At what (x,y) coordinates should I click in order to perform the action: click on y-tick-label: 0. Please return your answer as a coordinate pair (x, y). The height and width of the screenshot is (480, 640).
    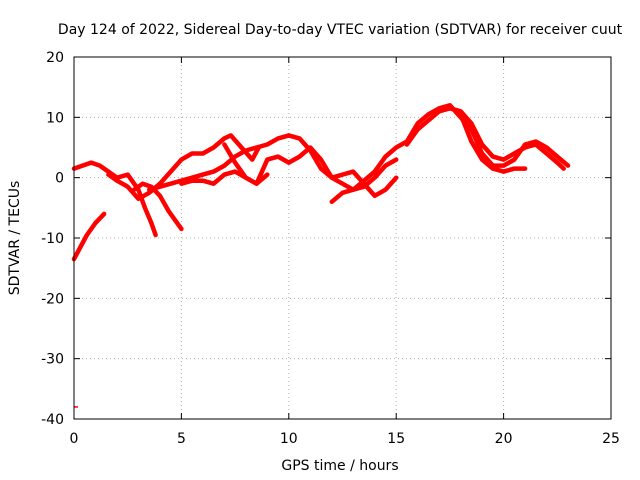
    Looking at the image, I should click on (59, 179).